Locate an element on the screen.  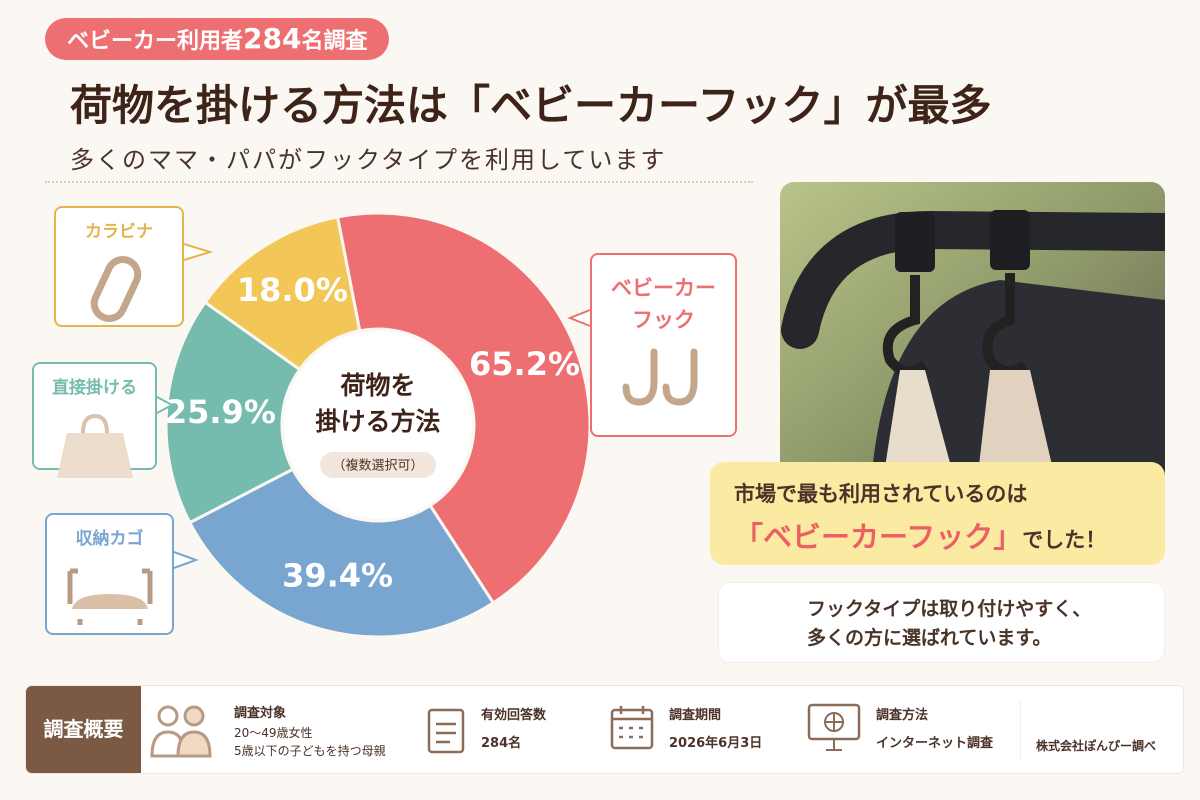
category-label: 収納カゴ is located at coordinates (109, 539).